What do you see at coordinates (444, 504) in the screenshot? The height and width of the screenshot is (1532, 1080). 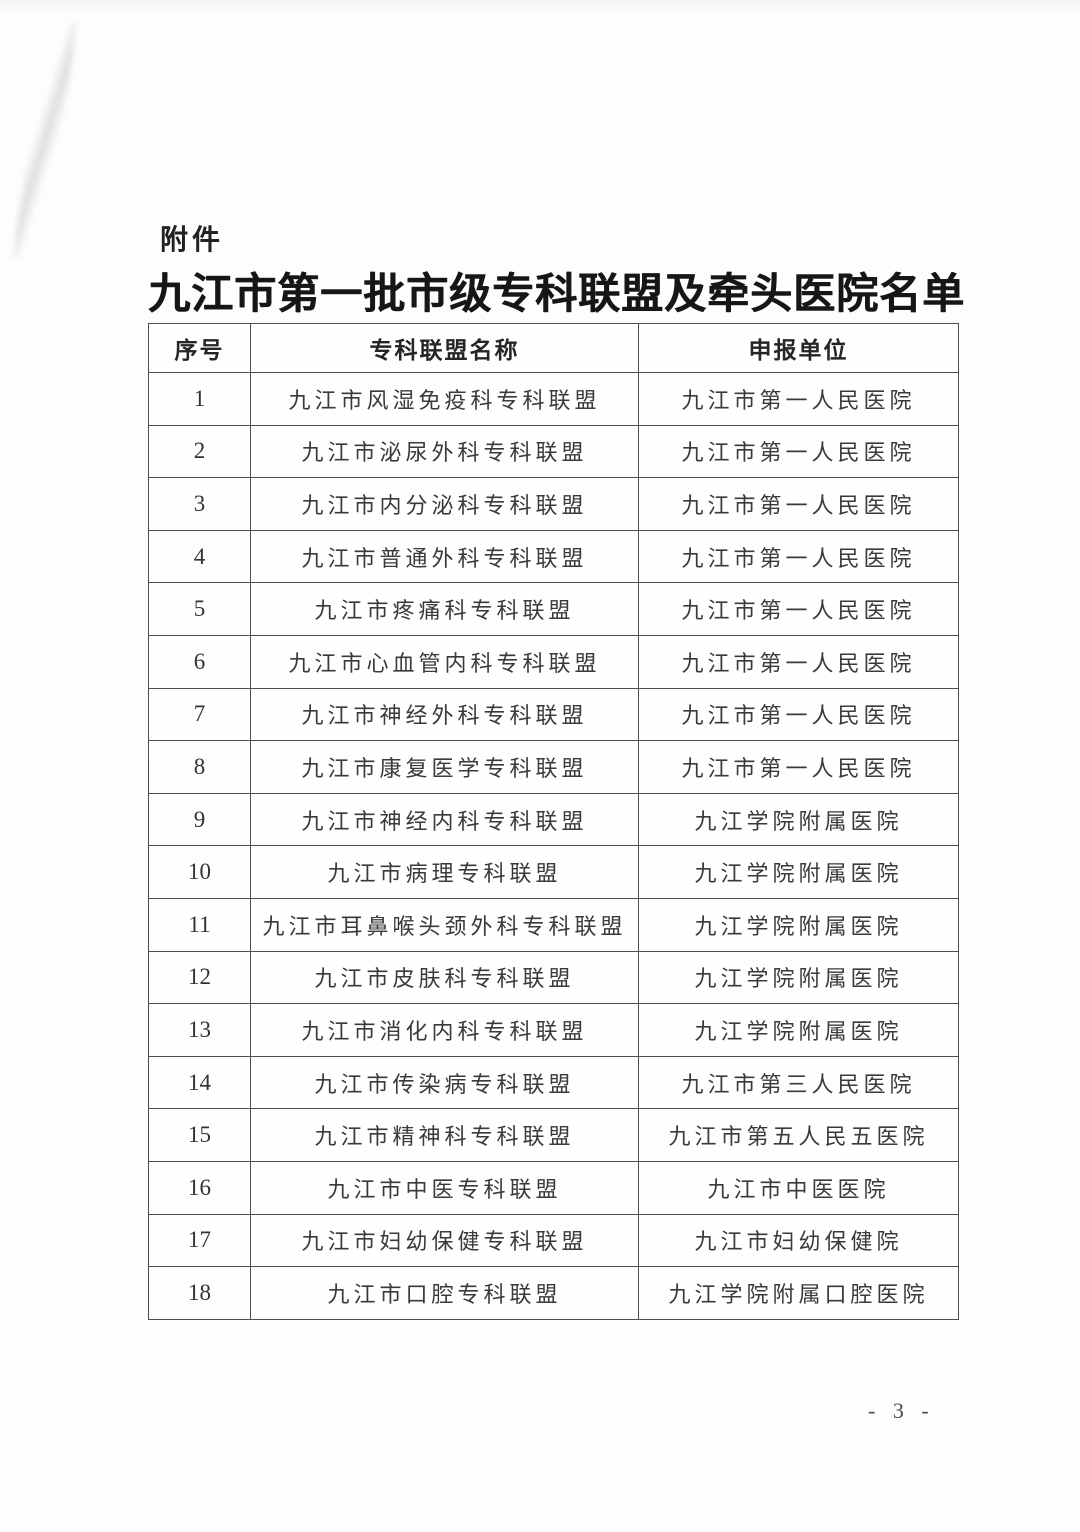 I see `cell-alliance: 九江市内分泌科专科联盟` at bounding box center [444, 504].